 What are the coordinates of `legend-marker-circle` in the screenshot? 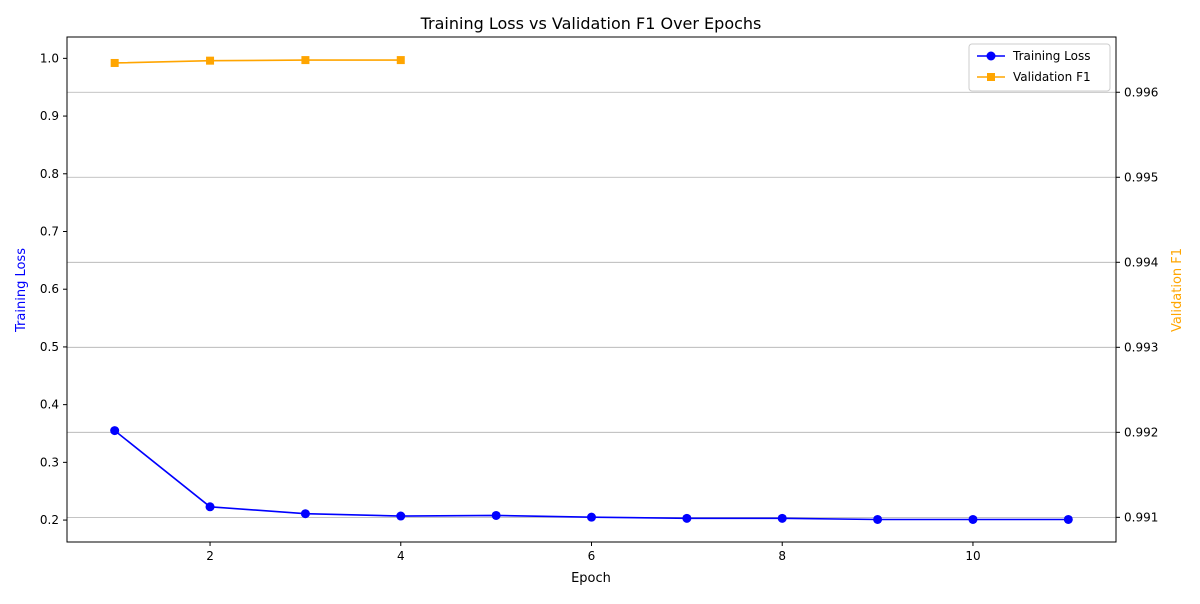 It's located at (991, 56).